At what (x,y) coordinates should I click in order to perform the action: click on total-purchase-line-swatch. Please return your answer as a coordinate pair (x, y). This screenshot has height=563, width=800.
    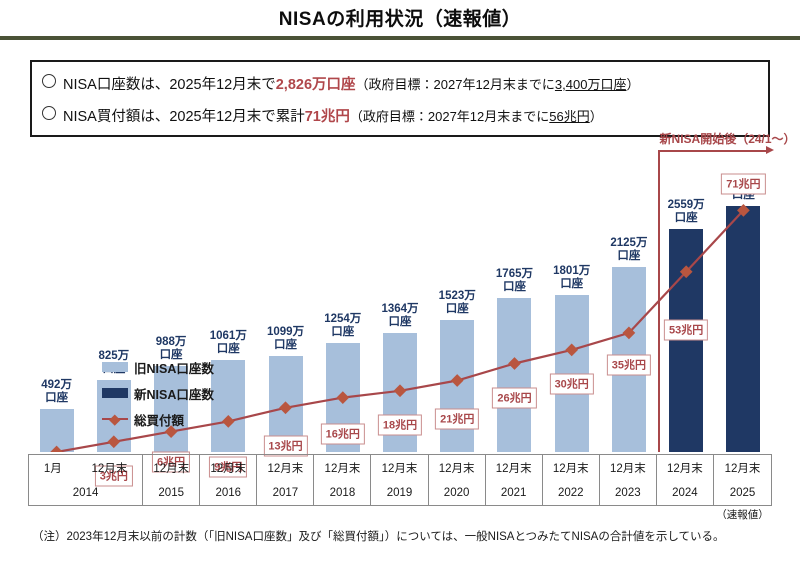
    Looking at the image, I should click on (115, 419).